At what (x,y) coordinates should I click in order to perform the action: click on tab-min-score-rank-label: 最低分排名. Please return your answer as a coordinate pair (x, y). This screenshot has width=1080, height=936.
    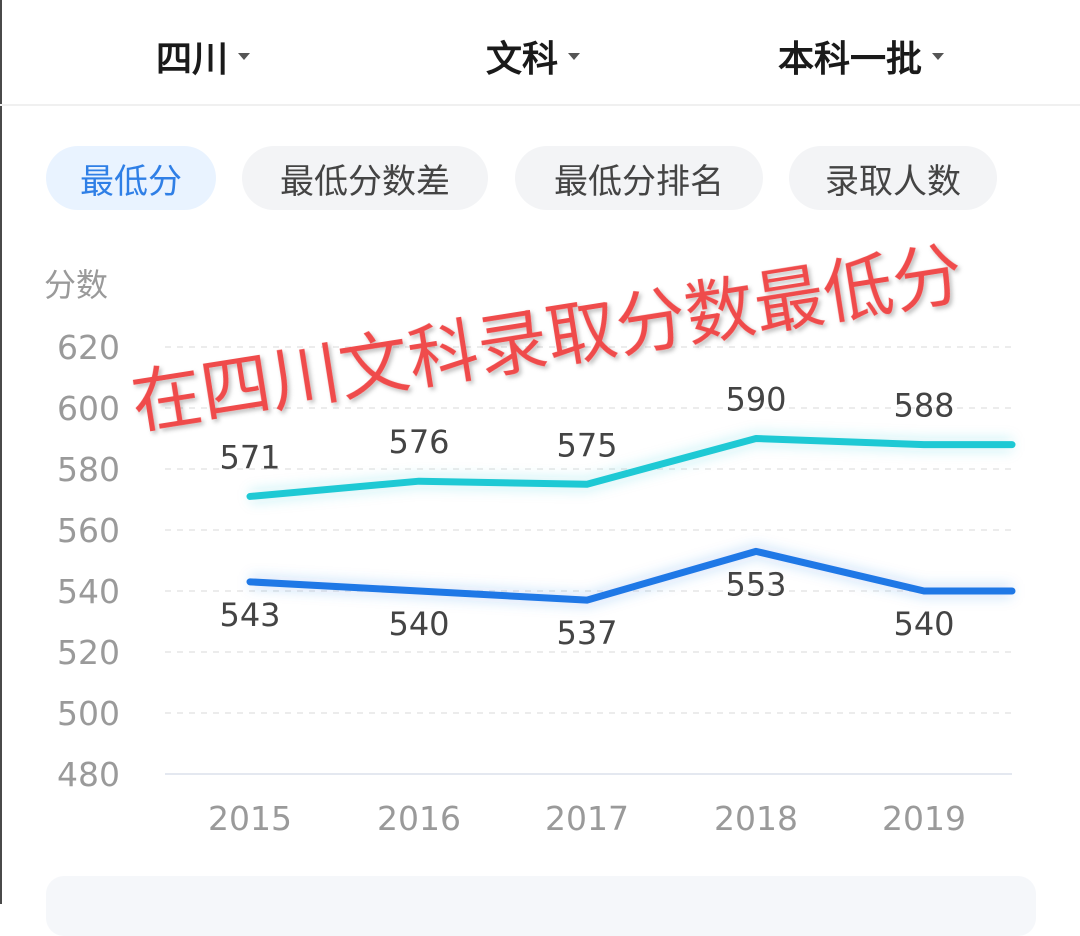
    Looking at the image, I should click on (639, 181).